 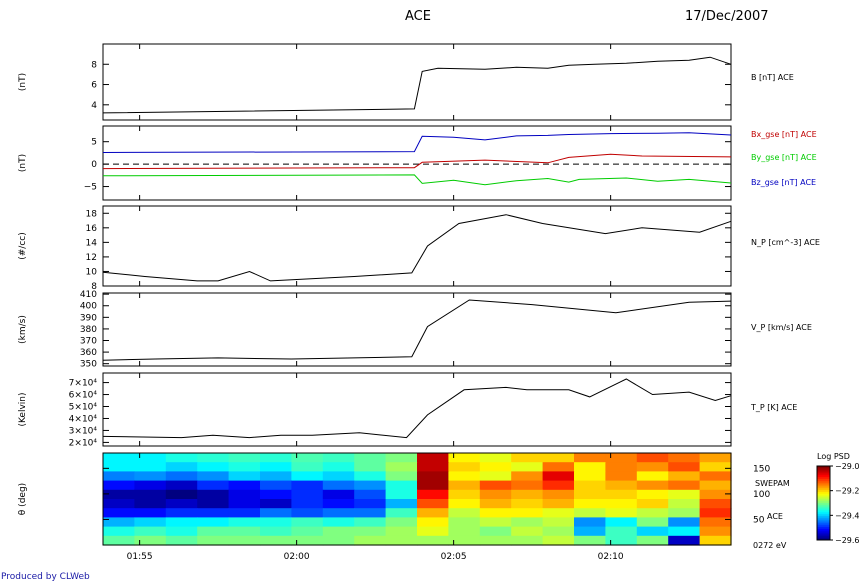 What do you see at coordinates (454, 557) in the screenshot?
I see `x-tick-label: 02:05` at bounding box center [454, 557].